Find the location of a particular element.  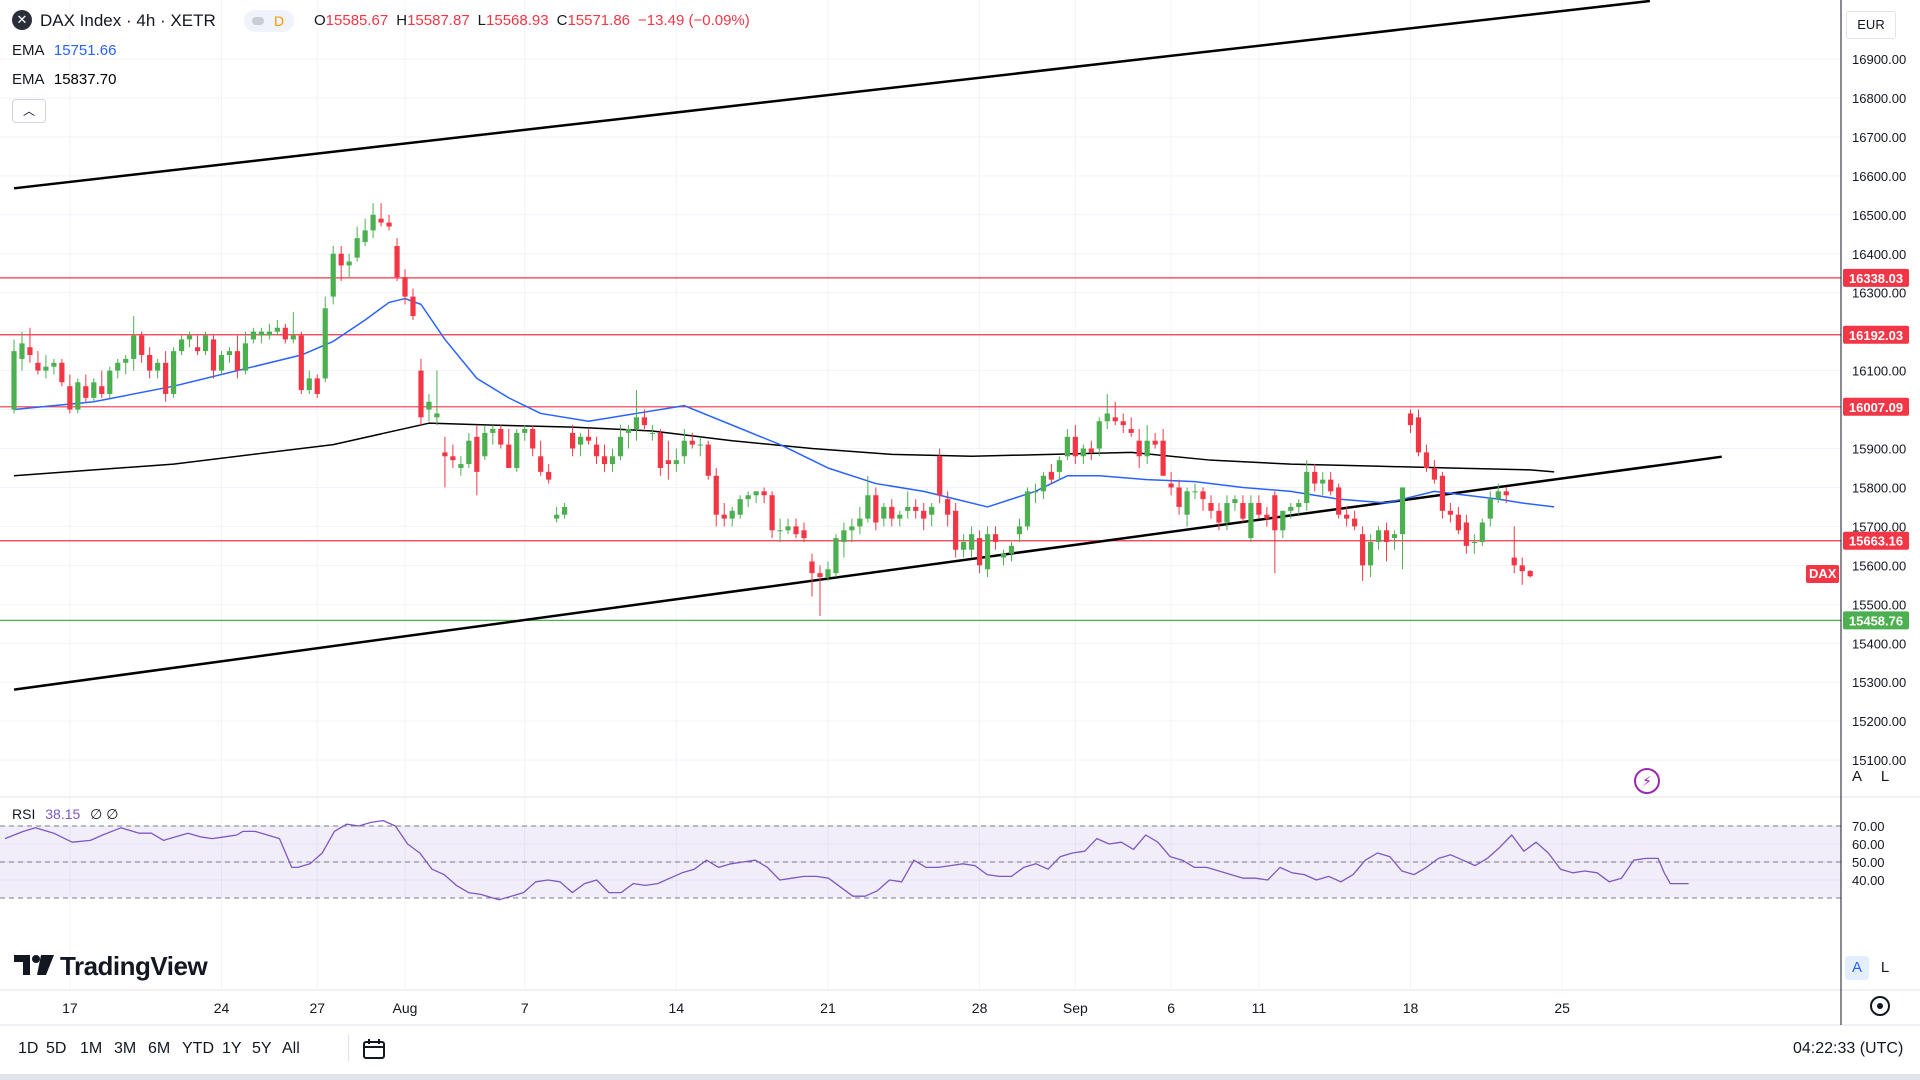

range-button-1d: 1D is located at coordinates (28, 1048).